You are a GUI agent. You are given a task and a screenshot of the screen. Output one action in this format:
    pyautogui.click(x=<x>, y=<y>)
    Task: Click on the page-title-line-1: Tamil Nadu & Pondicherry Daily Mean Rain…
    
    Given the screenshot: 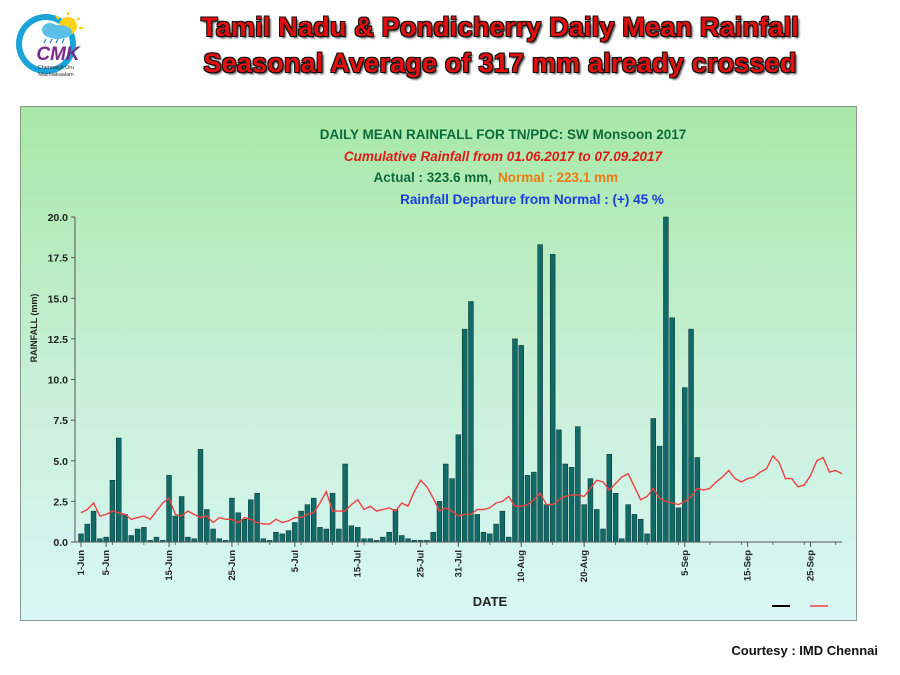 What is the action you would take?
    pyautogui.click(x=500, y=27)
    